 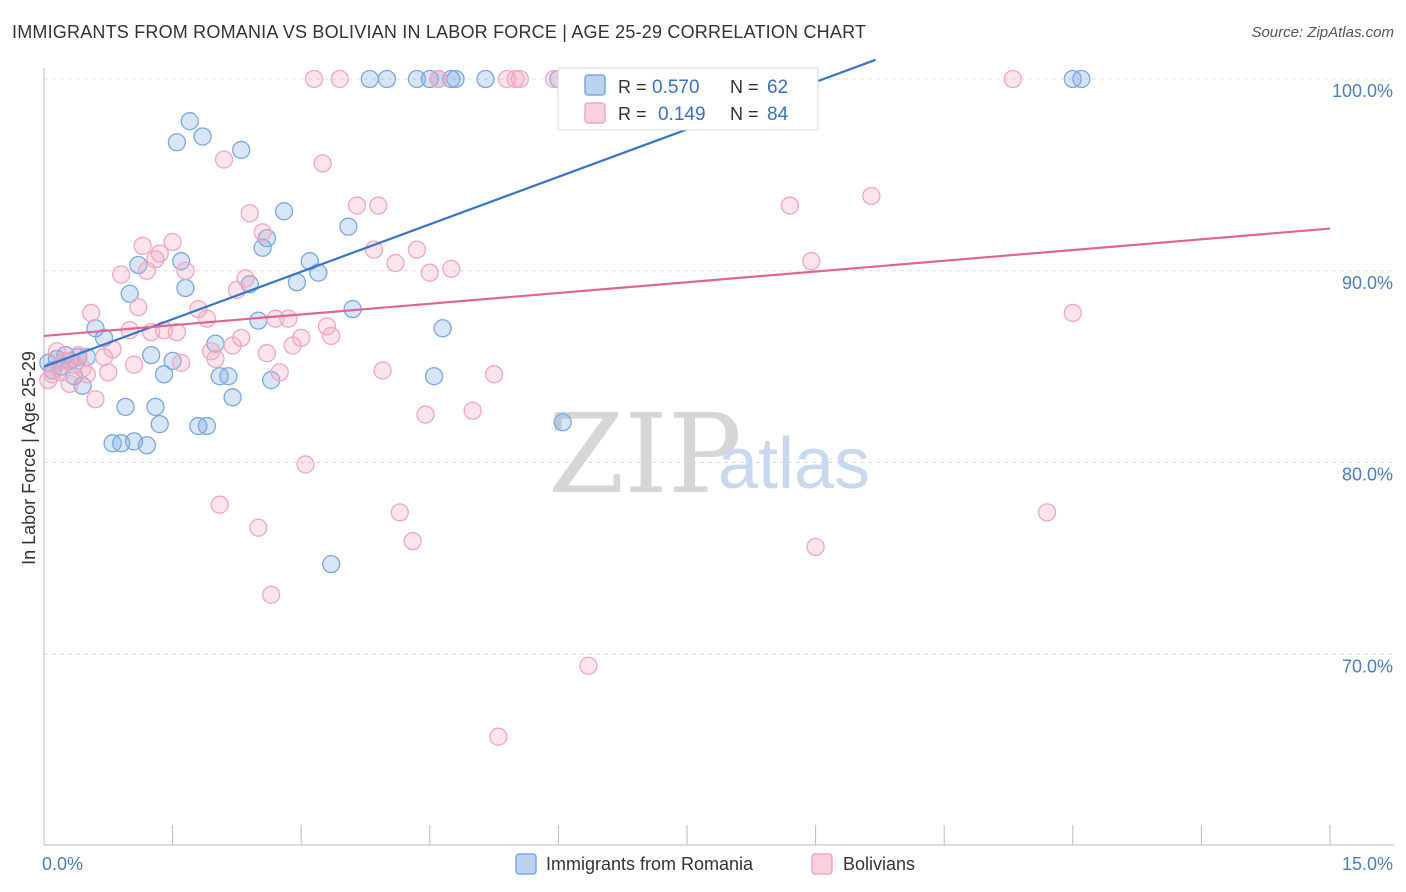 I want to click on legend-n-value-romania: 62, so click(x=777, y=87).